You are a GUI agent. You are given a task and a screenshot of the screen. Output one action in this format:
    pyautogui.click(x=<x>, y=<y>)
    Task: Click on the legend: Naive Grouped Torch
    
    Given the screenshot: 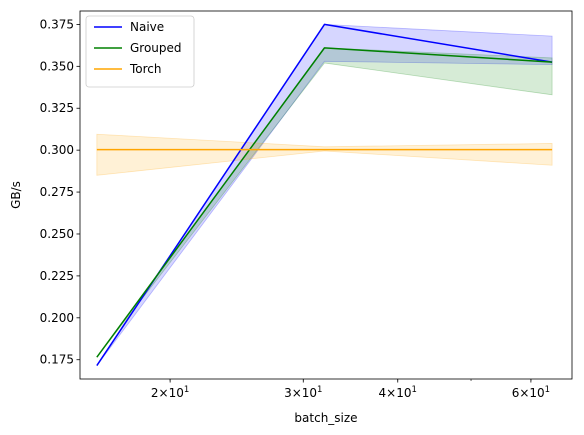 What is the action you would take?
    pyautogui.click(x=140, y=51)
    